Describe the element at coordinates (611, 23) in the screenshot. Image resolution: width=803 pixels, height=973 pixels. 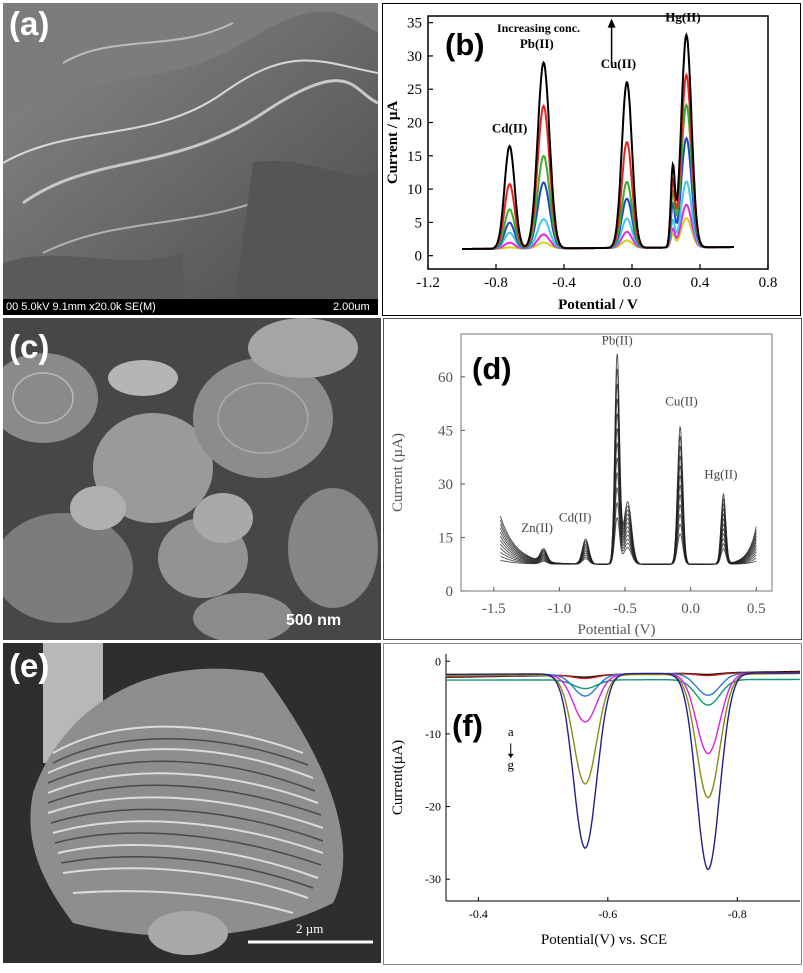
I see `increase-arrow-head-b` at that location.